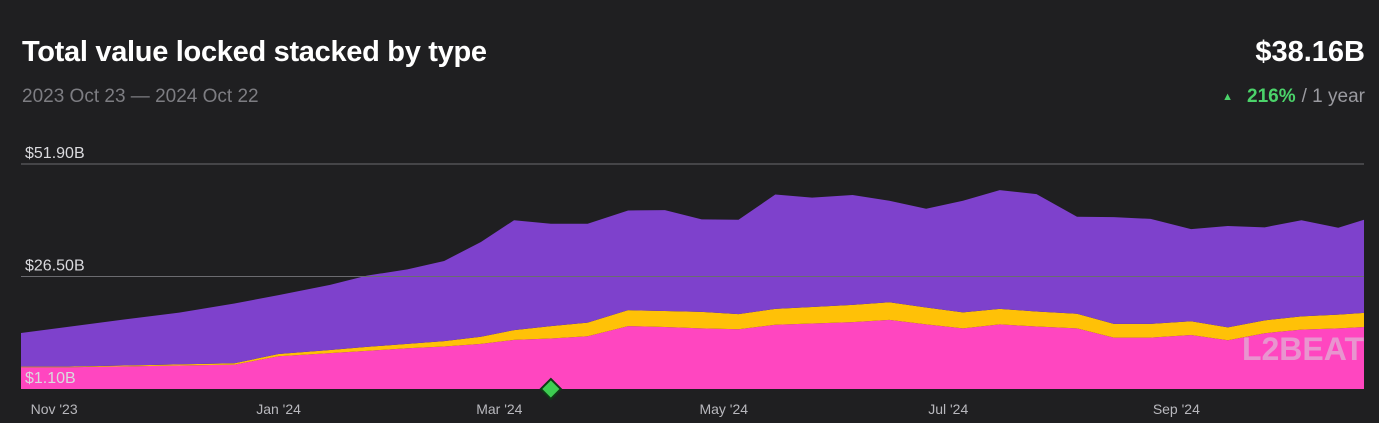 The height and width of the screenshot is (423, 1379). Describe the element at coordinates (1303, 349) in the screenshot. I see `l2beat-logo: L2BEAT` at that location.